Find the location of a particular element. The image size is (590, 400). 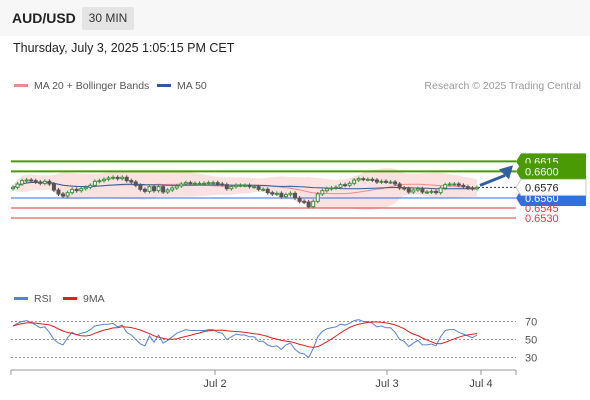

copyright: Research © 2025 Trading Central is located at coordinates (502, 86).